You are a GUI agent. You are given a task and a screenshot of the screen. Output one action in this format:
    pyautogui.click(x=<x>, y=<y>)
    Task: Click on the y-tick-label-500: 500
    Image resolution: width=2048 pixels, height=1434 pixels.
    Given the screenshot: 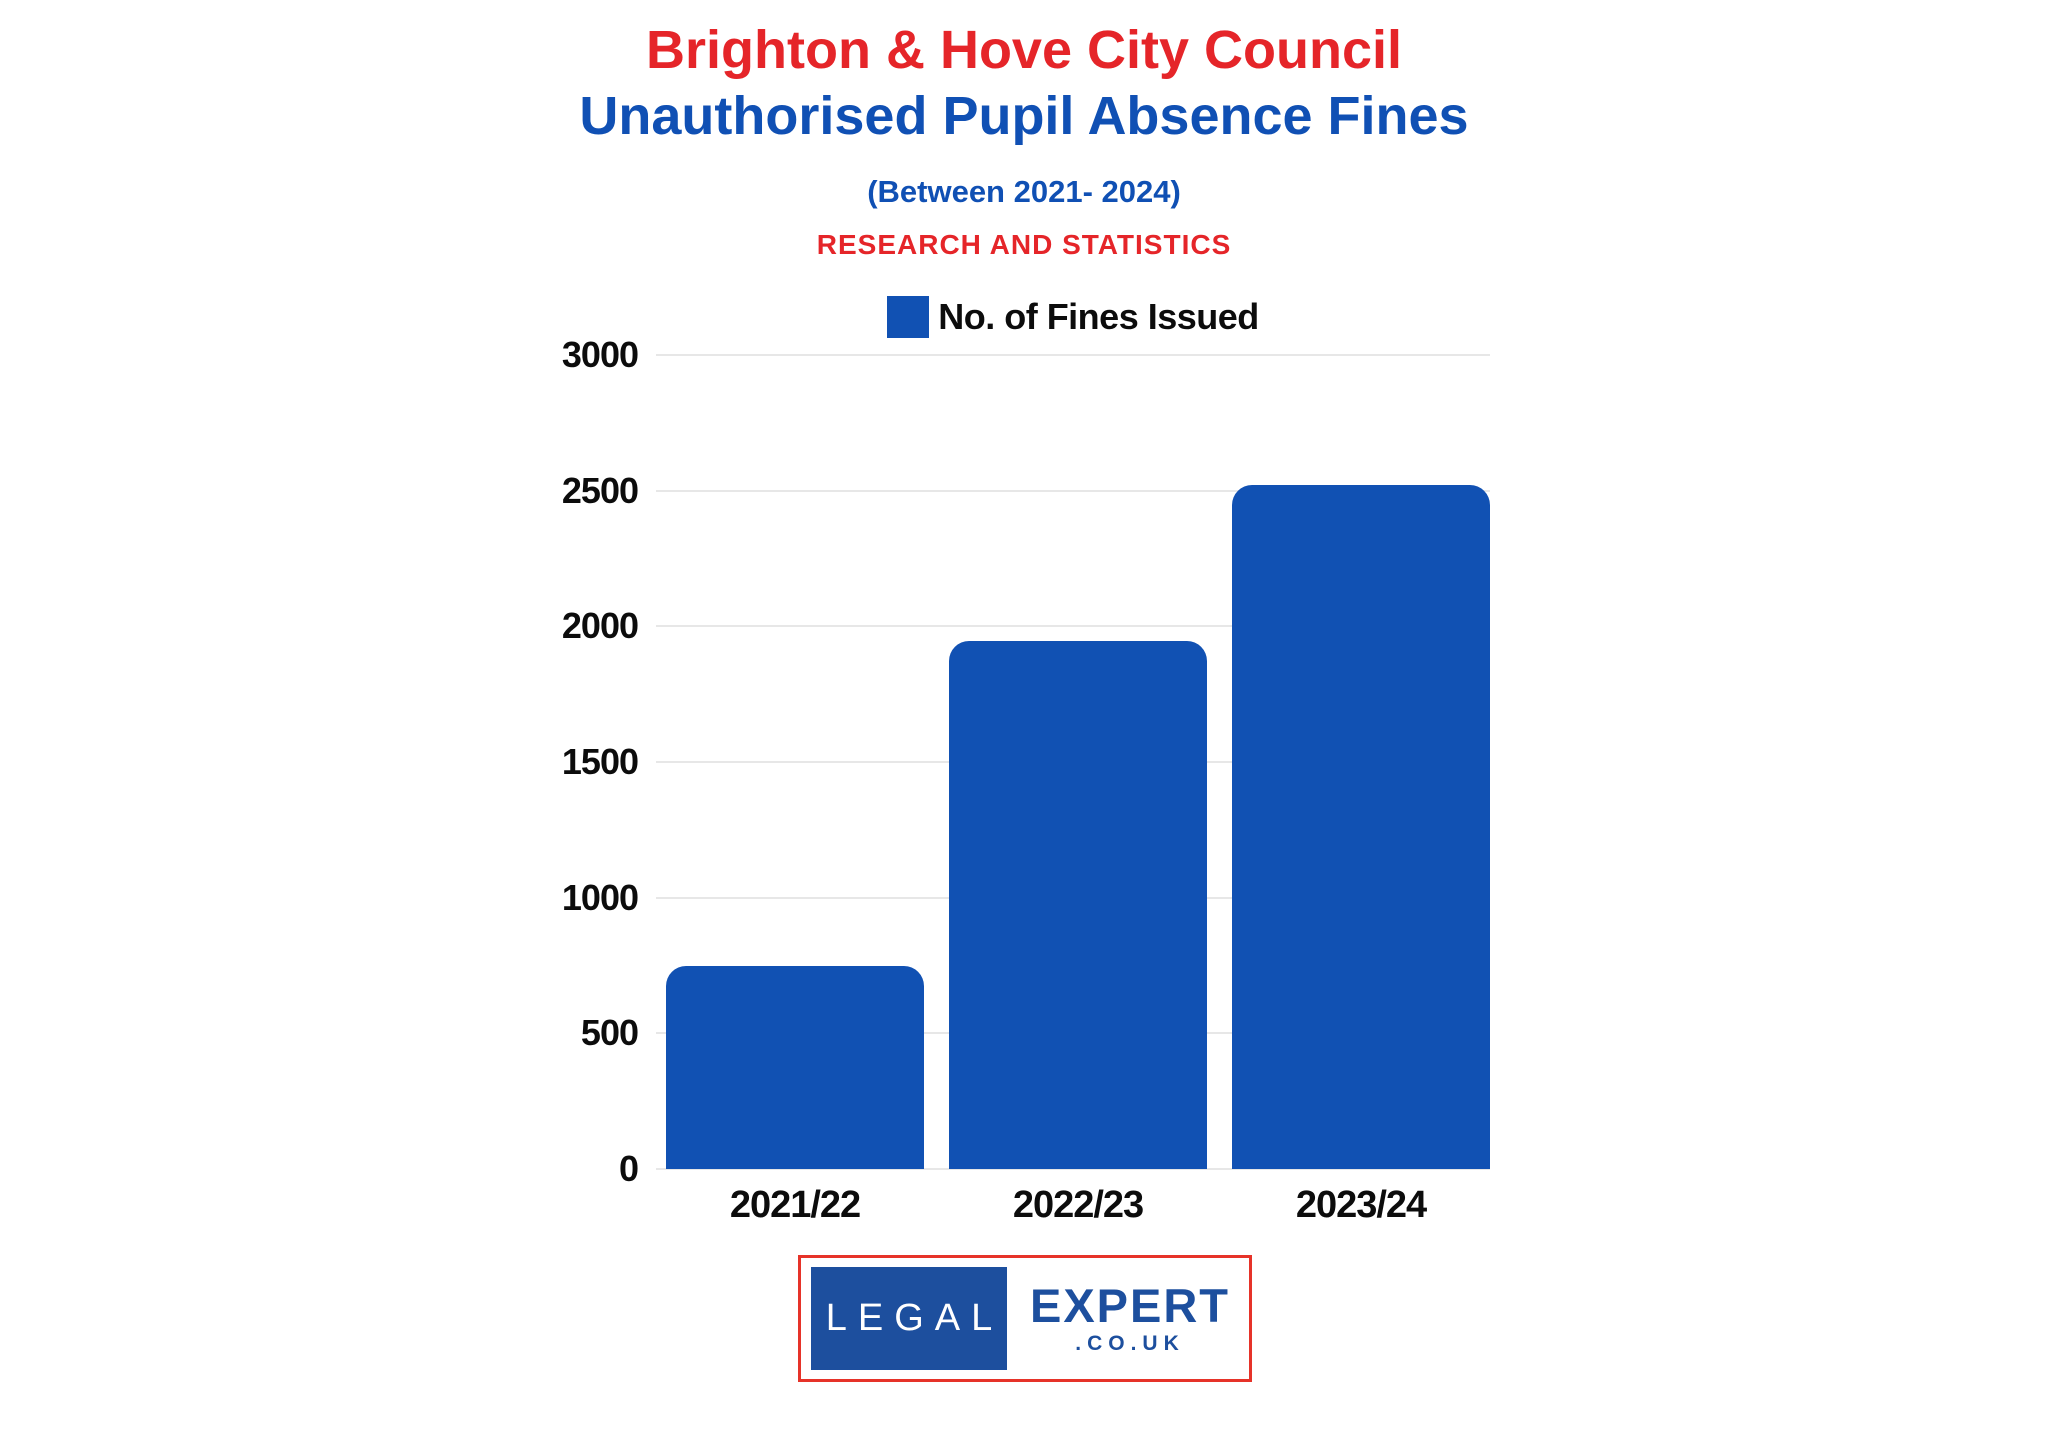 What is the action you would take?
    pyautogui.click(x=609, y=1033)
    